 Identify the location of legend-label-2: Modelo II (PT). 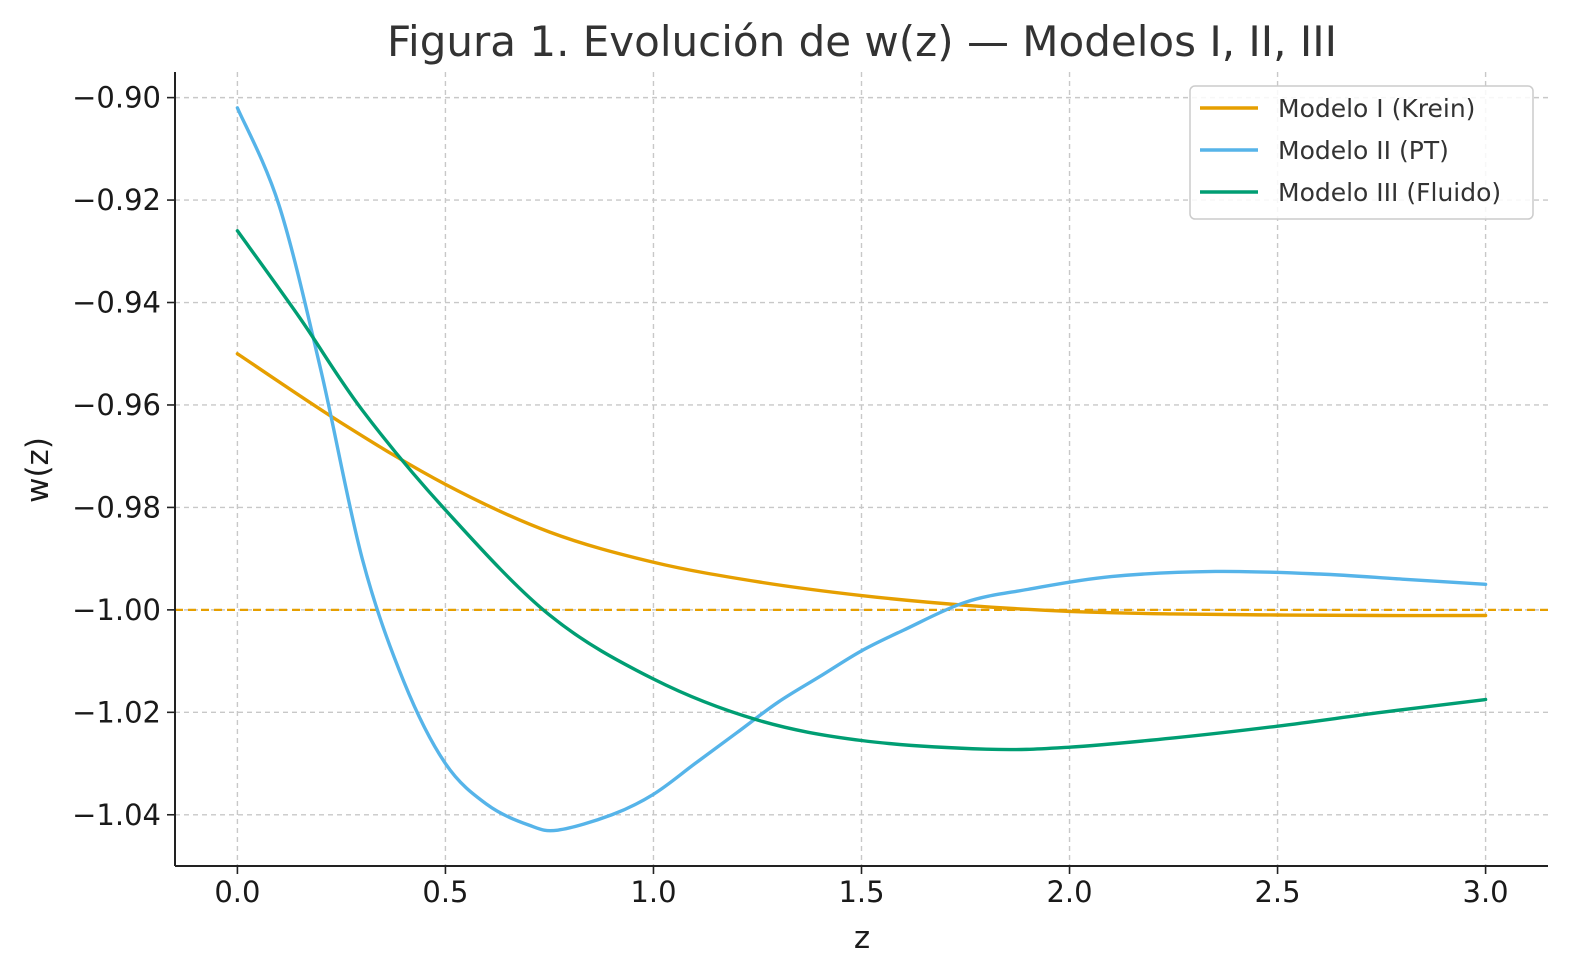
(1363, 150).